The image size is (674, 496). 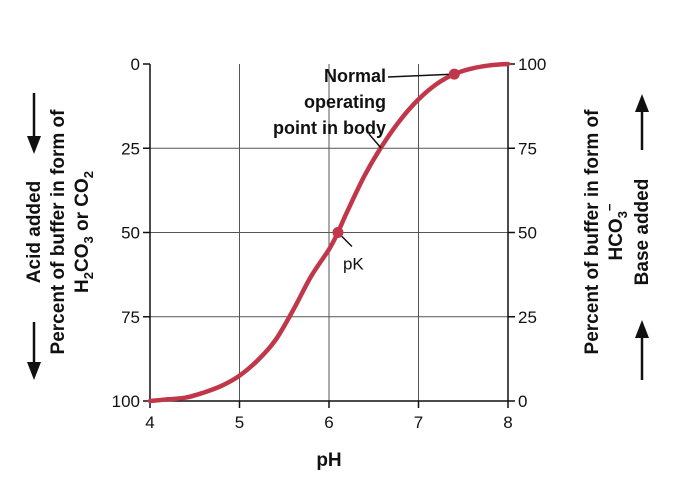 What do you see at coordinates (616, 231) in the screenshot?
I see `right-axis-label-line2: HCO3−` at bounding box center [616, 231].